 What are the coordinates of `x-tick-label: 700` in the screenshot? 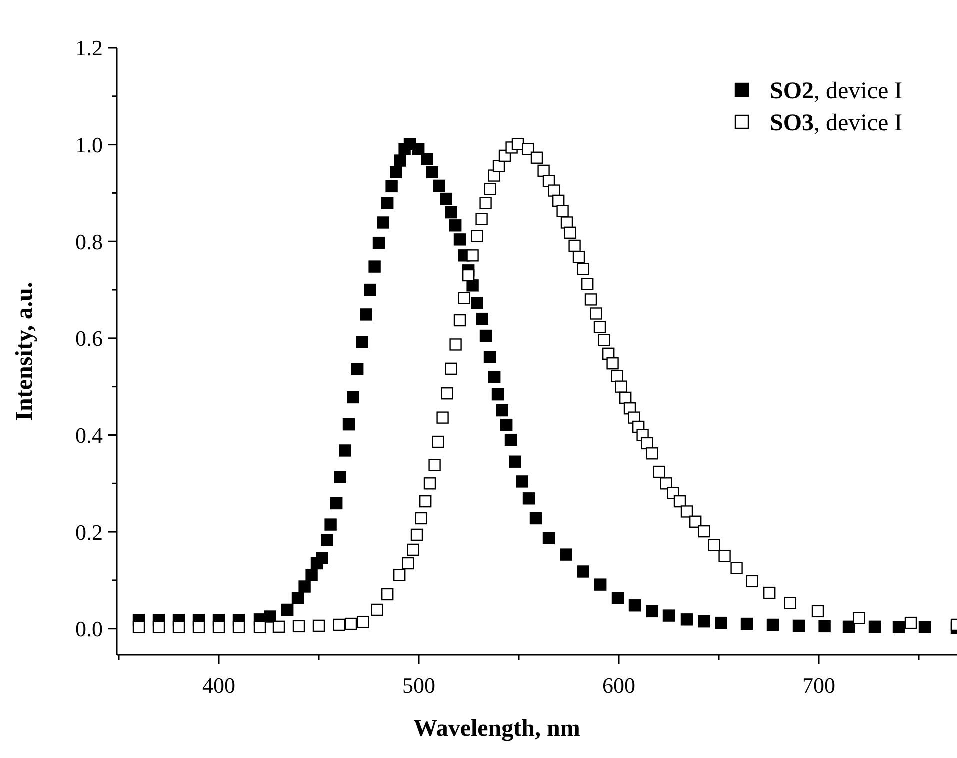 It's located at (819, 685).